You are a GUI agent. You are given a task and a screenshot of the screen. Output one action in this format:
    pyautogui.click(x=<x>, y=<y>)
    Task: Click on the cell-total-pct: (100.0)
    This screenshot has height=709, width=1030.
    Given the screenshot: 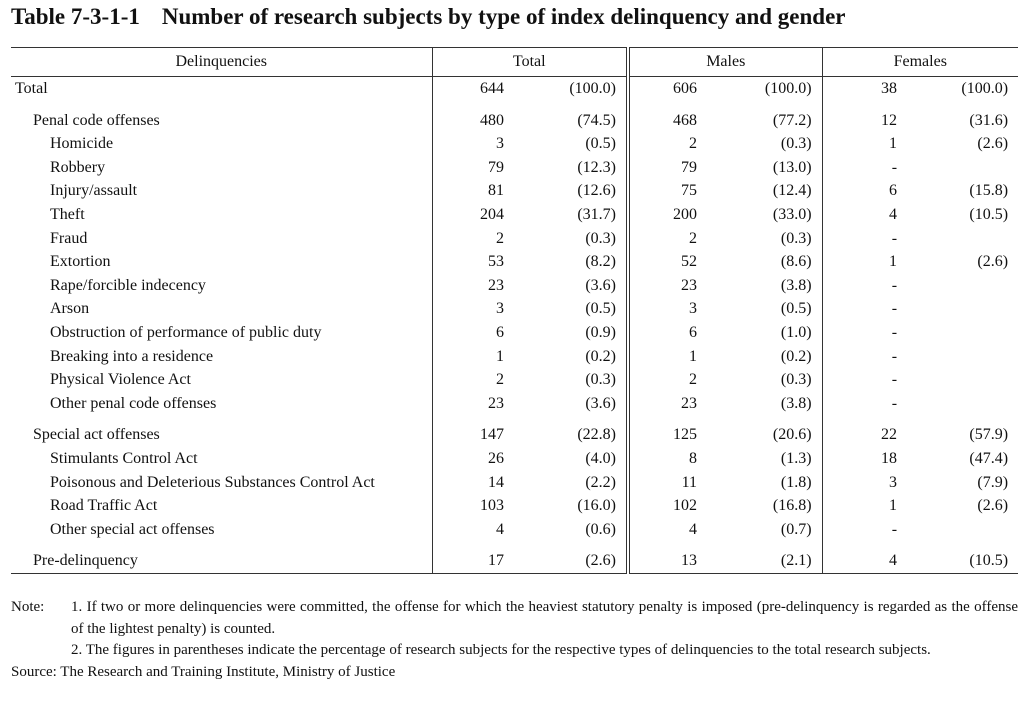 What is the action you would take?
    pyautogui.click(x=592, y=88)
    